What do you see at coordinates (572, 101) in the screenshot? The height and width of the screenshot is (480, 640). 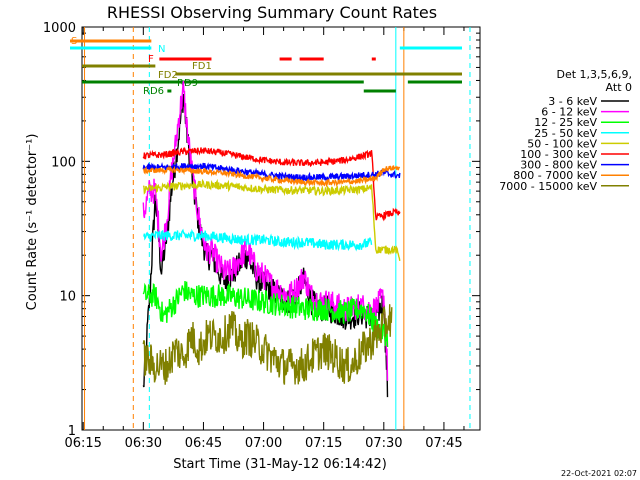 I see `legend-entry-label: 3 - 6 keV` at bounding box center [572, 101].